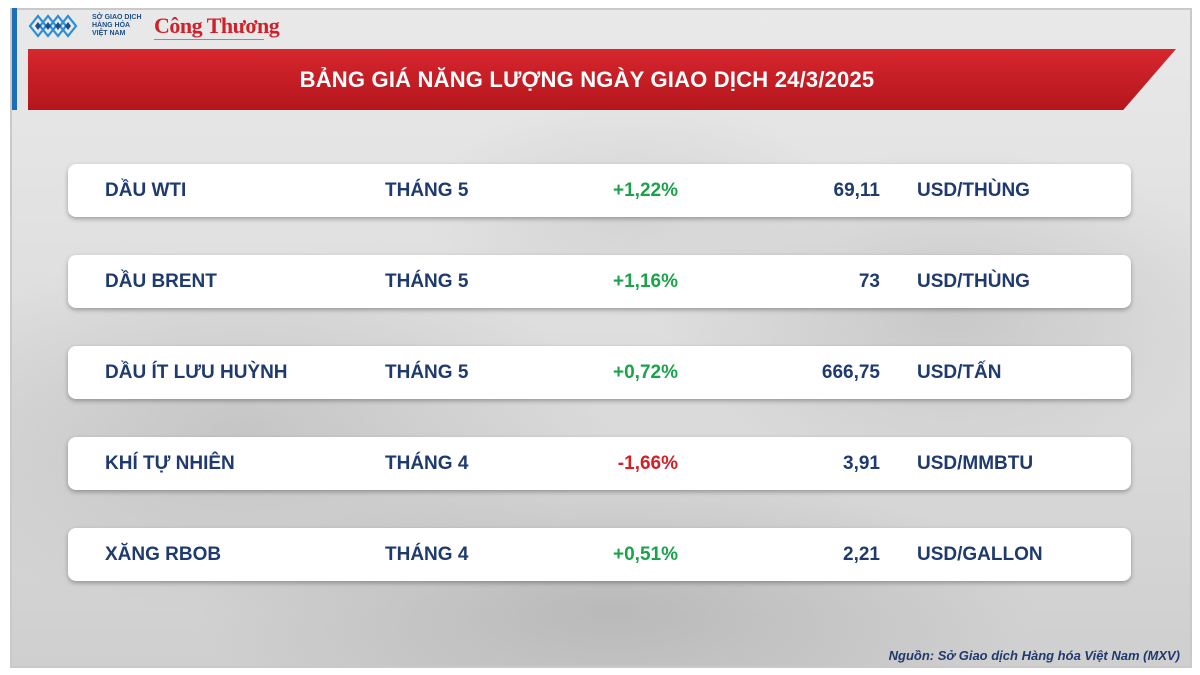 The image size is (1200, 675). Describe the element at coordinates (146, 190) in the screenshot. I see `commodity-name: DẦU WTI` at that location.